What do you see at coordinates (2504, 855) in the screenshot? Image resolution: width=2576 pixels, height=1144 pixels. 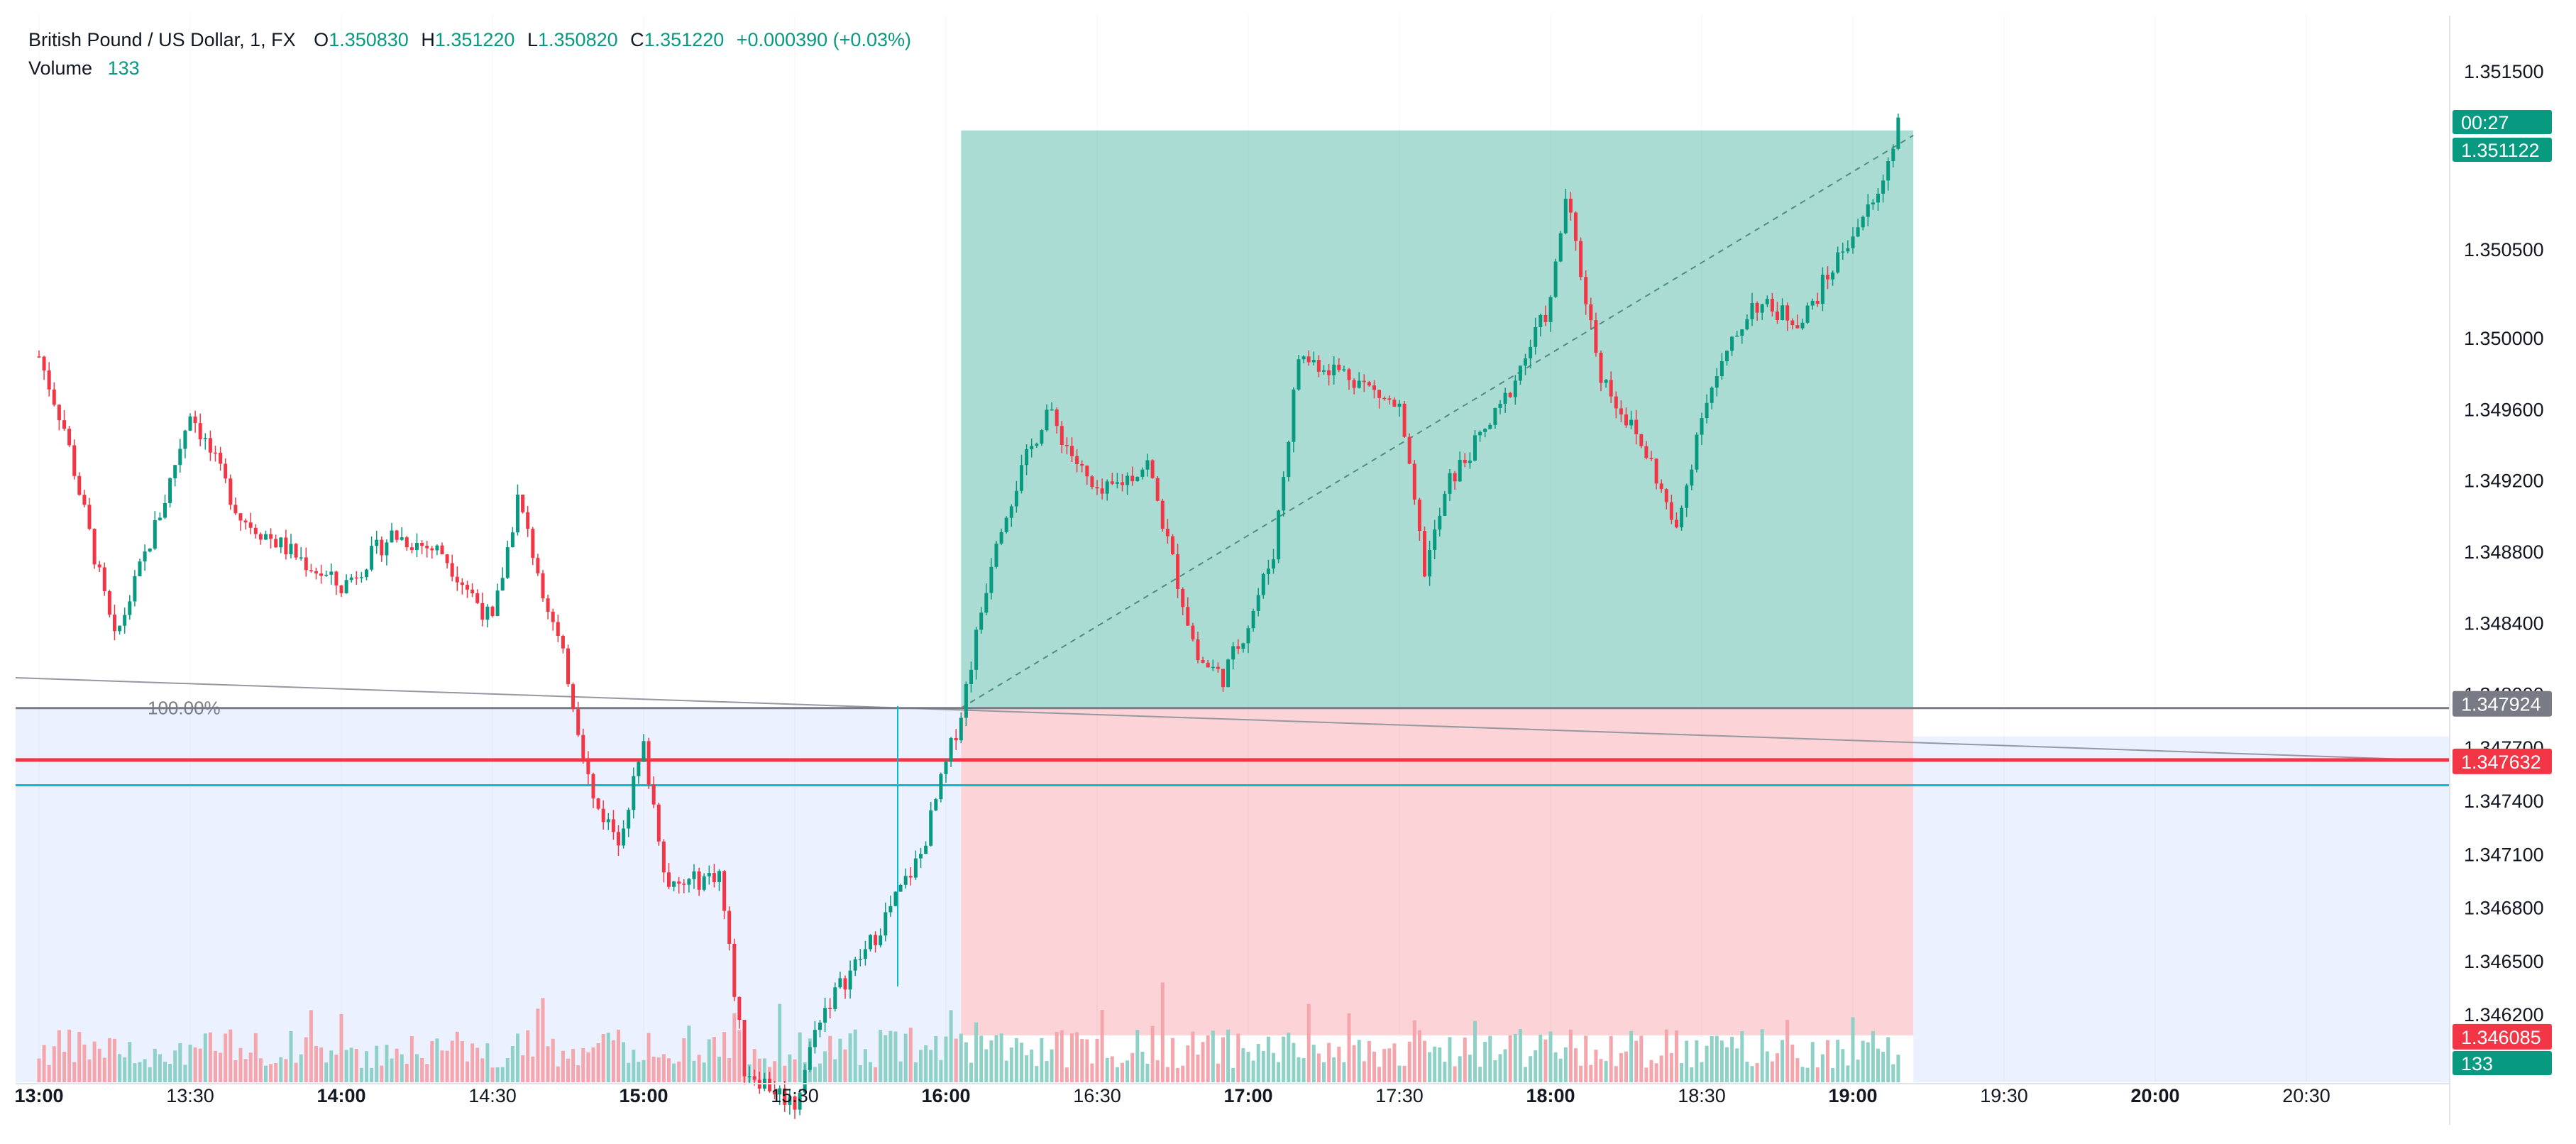 I see `price-tick-label: 1.347100` at bounding box center [2504, 855].